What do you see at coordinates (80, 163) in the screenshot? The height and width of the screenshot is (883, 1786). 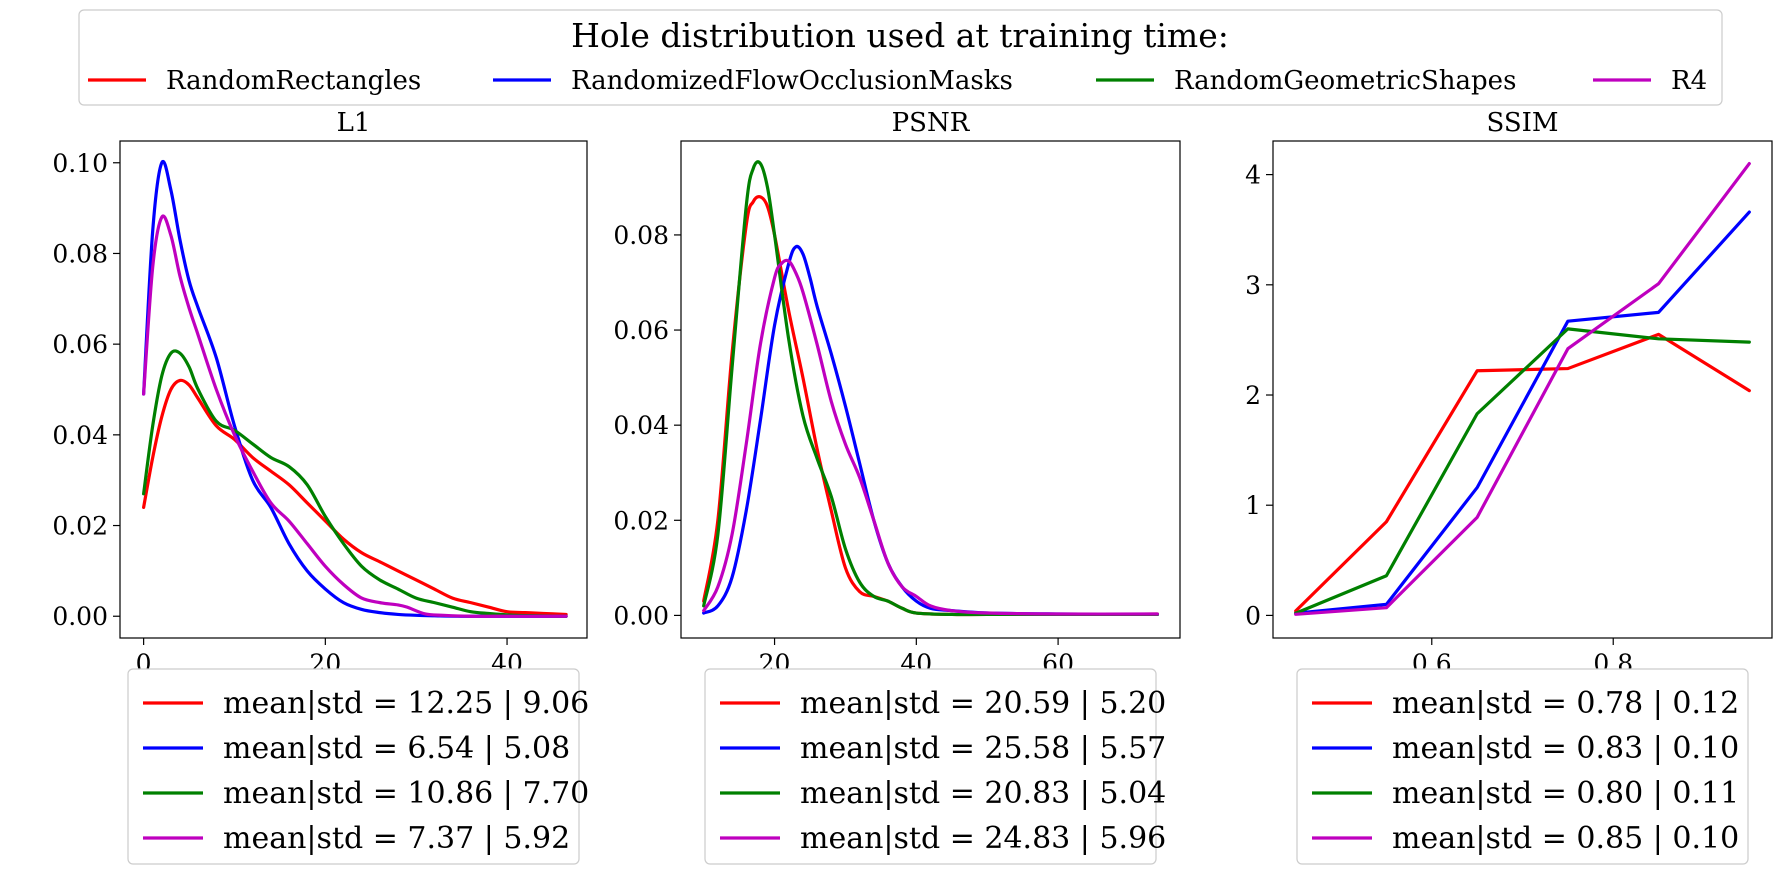 I see `y-tick-label: 0.10` at bounding box center [80, 163].